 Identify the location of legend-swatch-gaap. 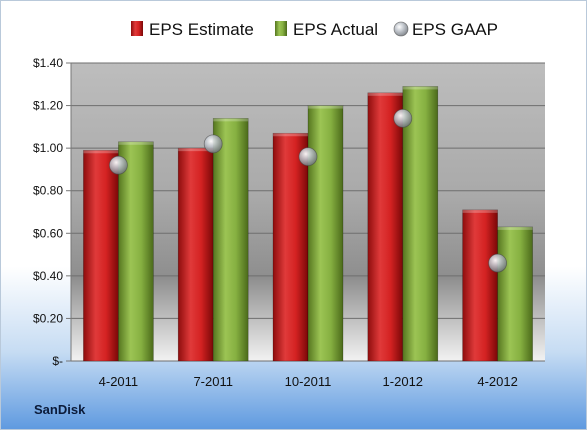
(401, 29).